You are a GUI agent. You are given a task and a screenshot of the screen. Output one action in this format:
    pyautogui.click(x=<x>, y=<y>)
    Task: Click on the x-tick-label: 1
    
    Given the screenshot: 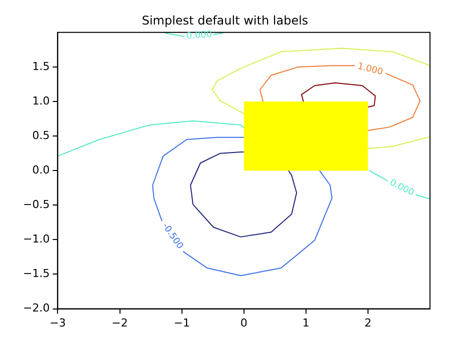 What is the action you would take?
    pyautogui.click(x=306, y=323)
    